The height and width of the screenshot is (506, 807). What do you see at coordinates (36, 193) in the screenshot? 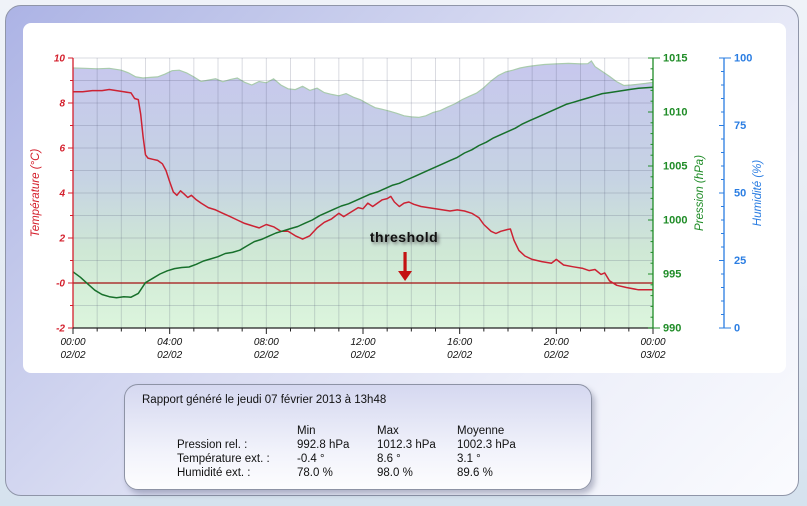
I see `svg-text: Température (°C)` at bounding box center [36, 193].